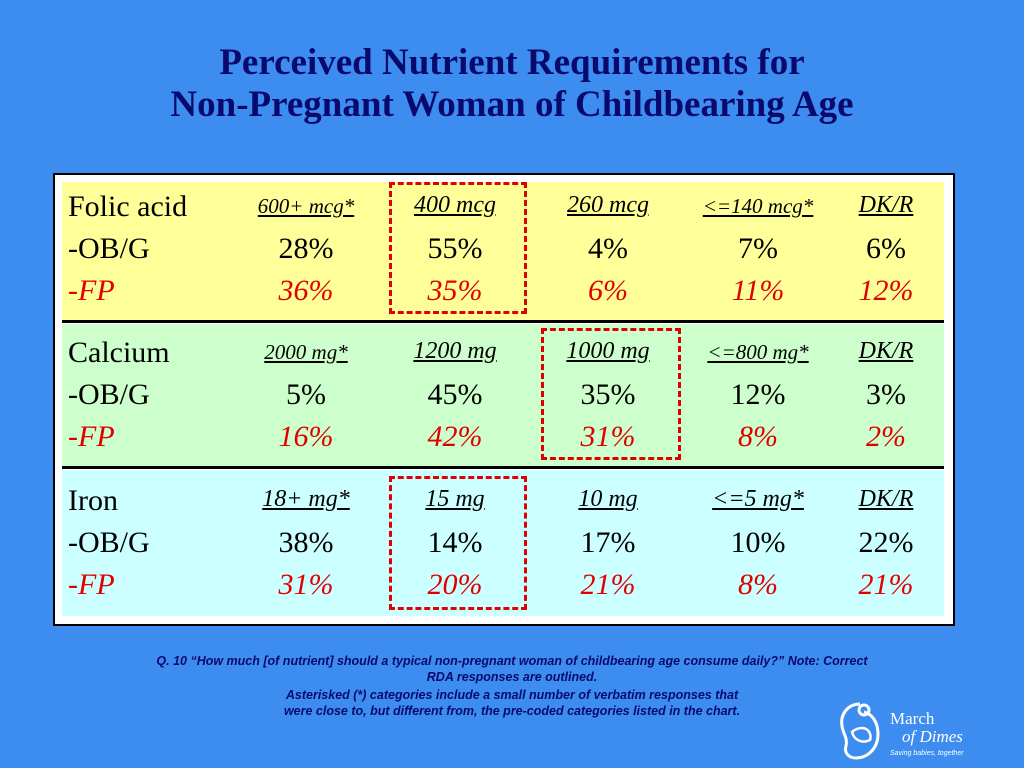 The height and width of the screenshot is (768, 1024). What do you see at coordinates (758, 290) in the screenshot?
I see `fp-value: 11%` at bounding box center [758, 290].